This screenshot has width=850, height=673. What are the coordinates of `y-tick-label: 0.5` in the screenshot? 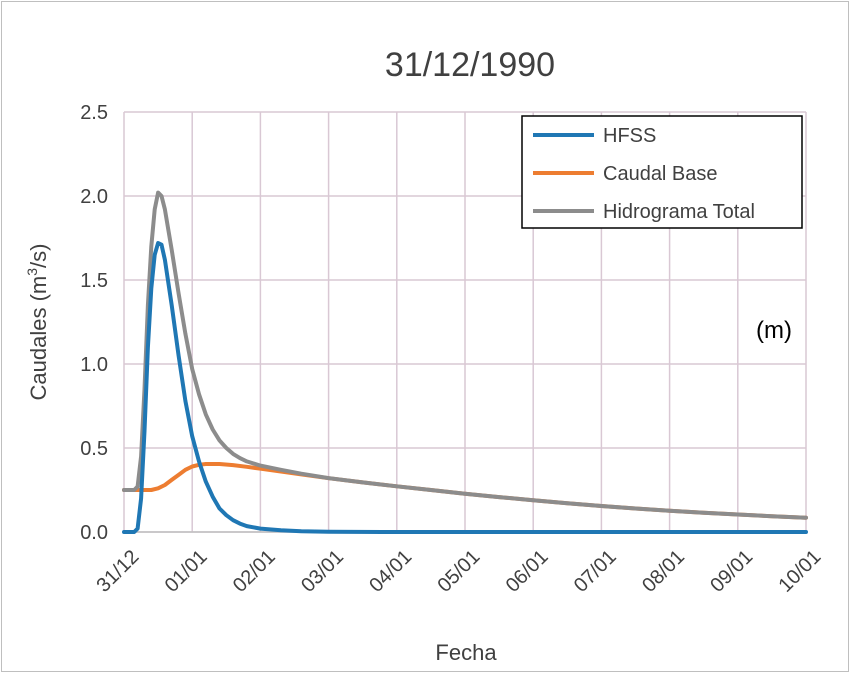 It's located at (94, 449).